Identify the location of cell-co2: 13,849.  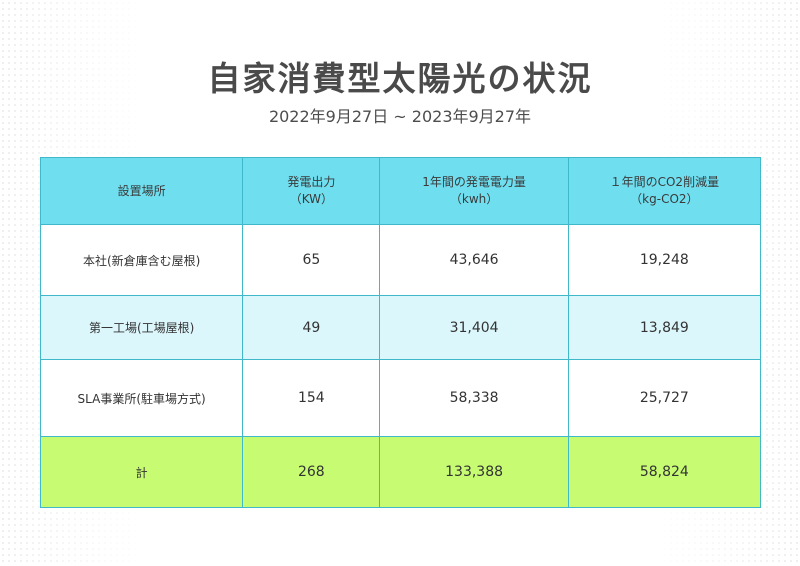
(664, 327).